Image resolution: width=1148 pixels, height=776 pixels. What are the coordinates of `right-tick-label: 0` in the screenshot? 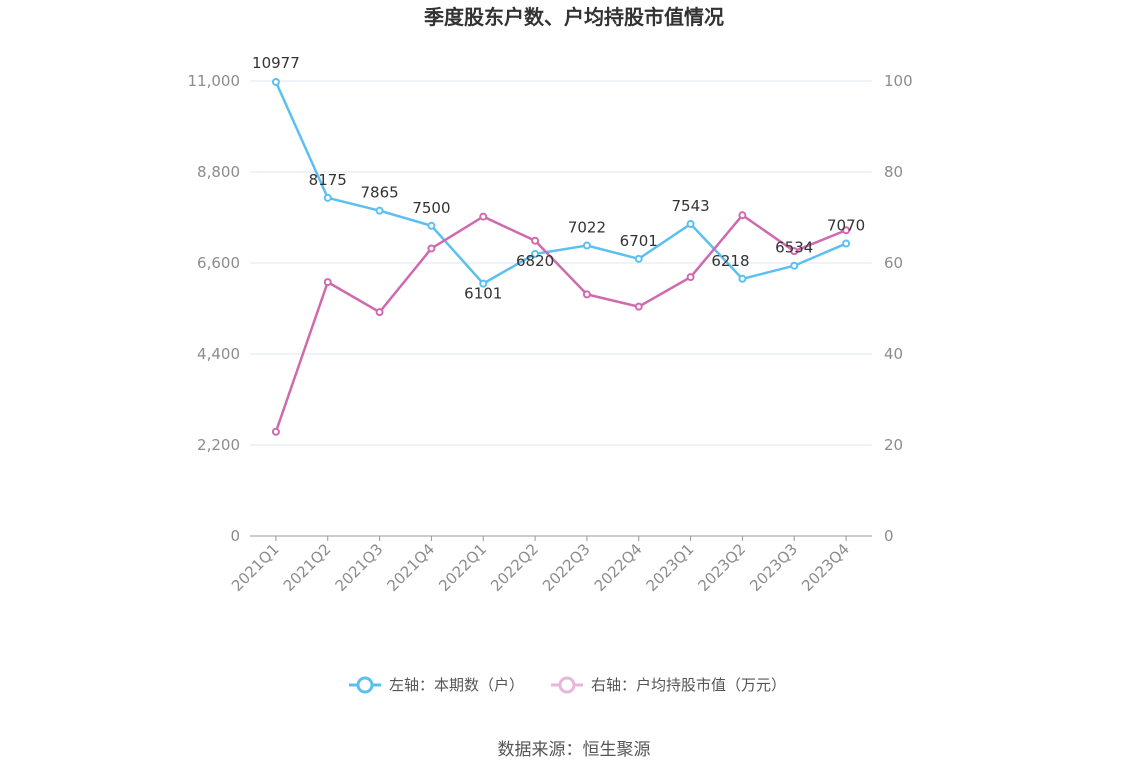 It's located at (889, 536).